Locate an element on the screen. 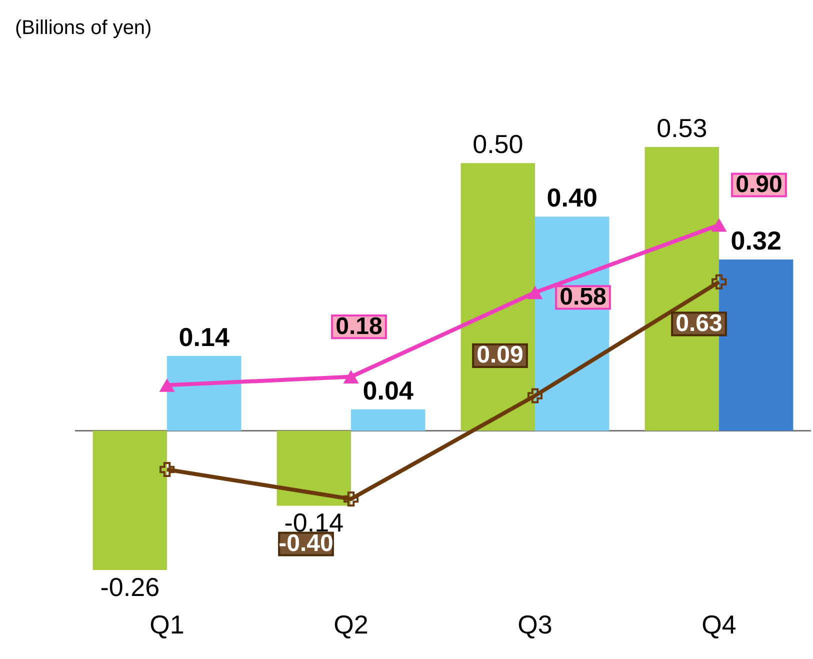 This screenshot has height=659, width=813. data-label: 0.18 is located at coordinates (359, 326).